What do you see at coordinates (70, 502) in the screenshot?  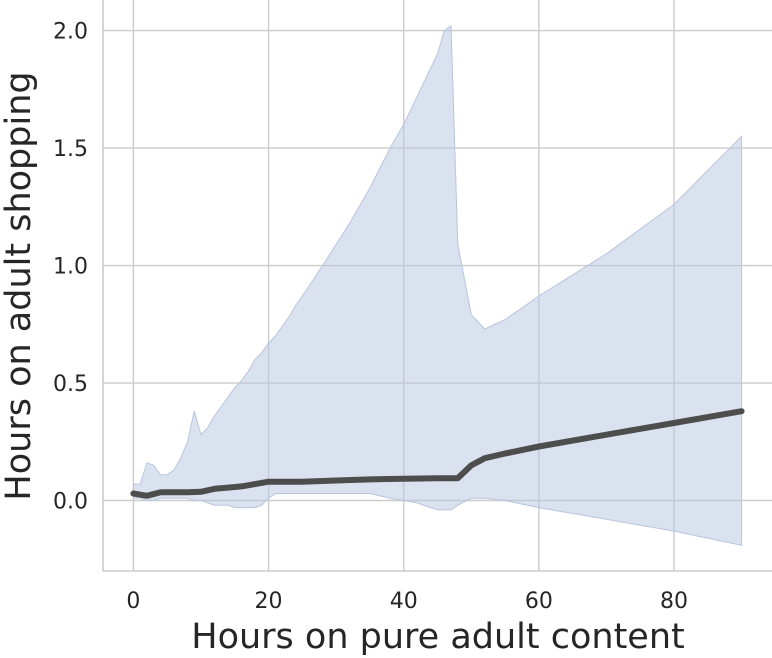 I see `y-tick-label: 0.0` at bounding box center [70, 502].